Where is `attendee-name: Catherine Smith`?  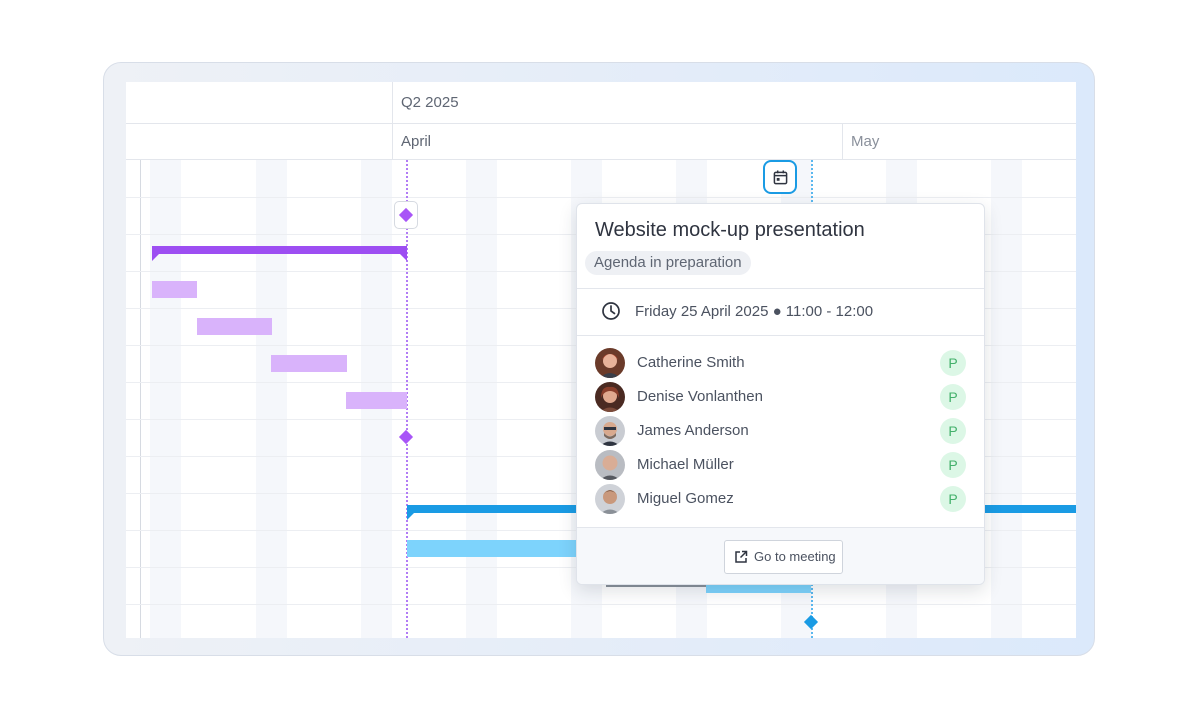 attendee-name: Catherine Smith is located at coordinates (691, 362).